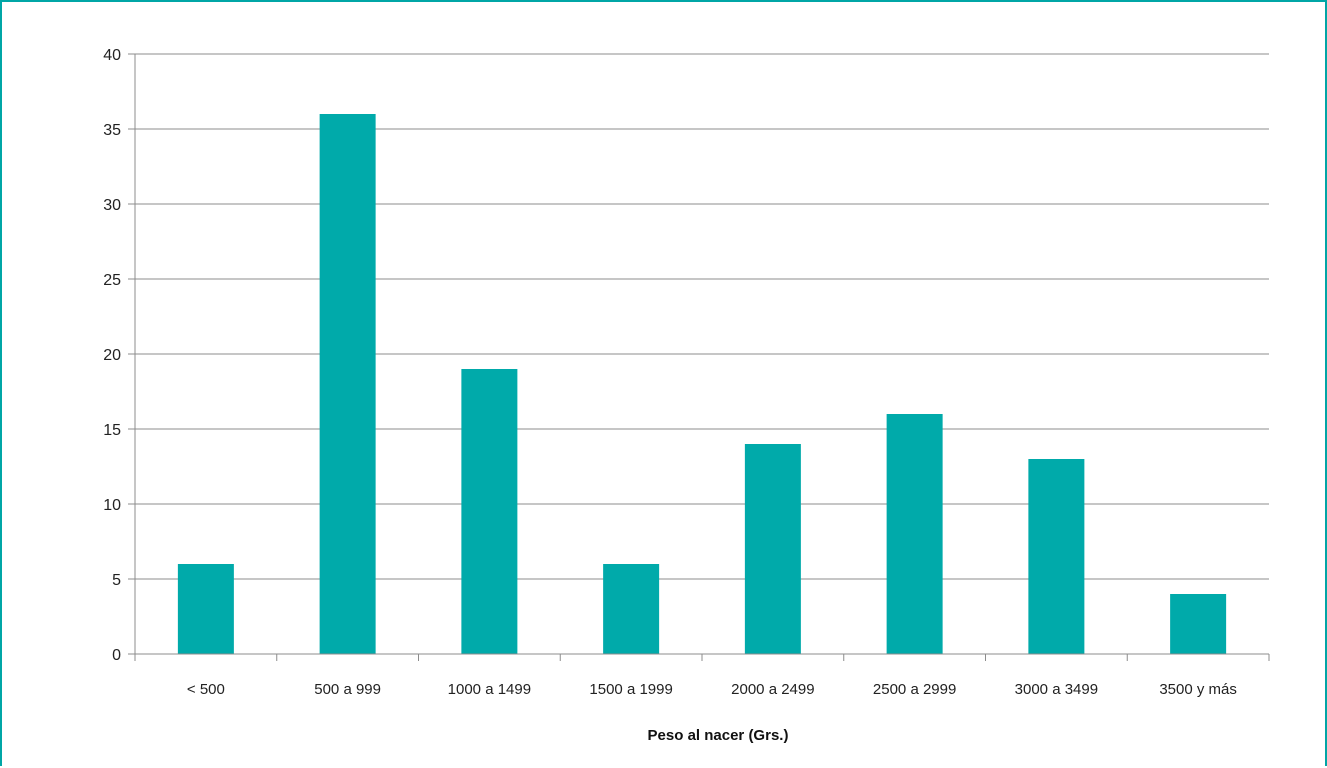  Describe the element at coordinates (112, 55) in the screenshot. I see `y-tick-label: 40` at that location.